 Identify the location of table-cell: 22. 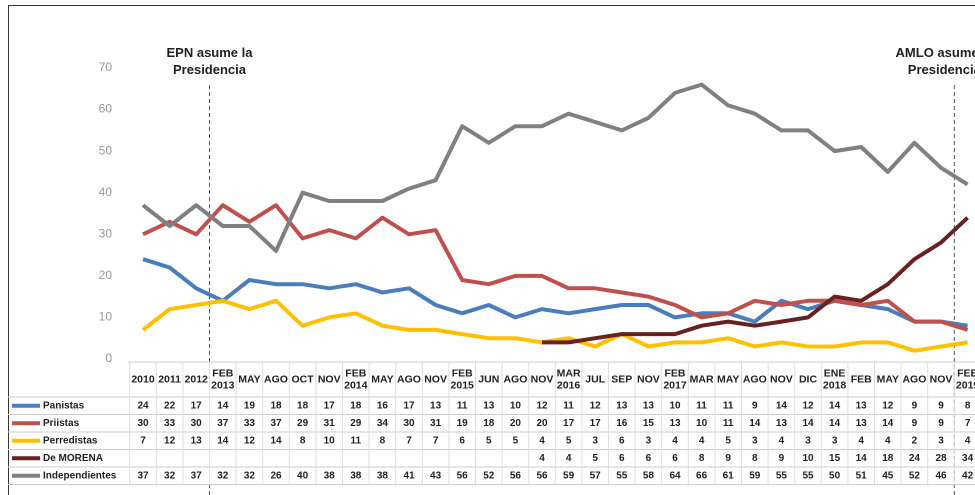
(170, 405).